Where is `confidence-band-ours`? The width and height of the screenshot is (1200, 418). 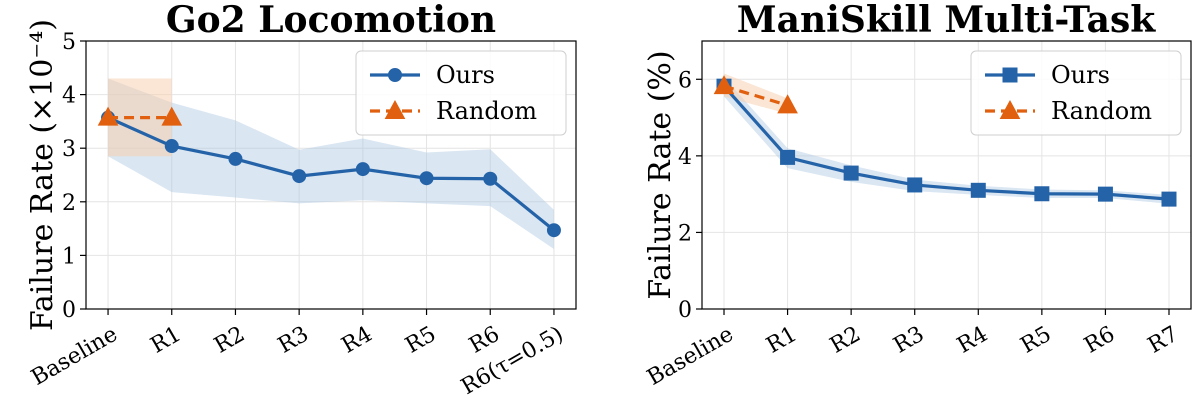
confidence-band-ours is located at coordinates (946, 140).